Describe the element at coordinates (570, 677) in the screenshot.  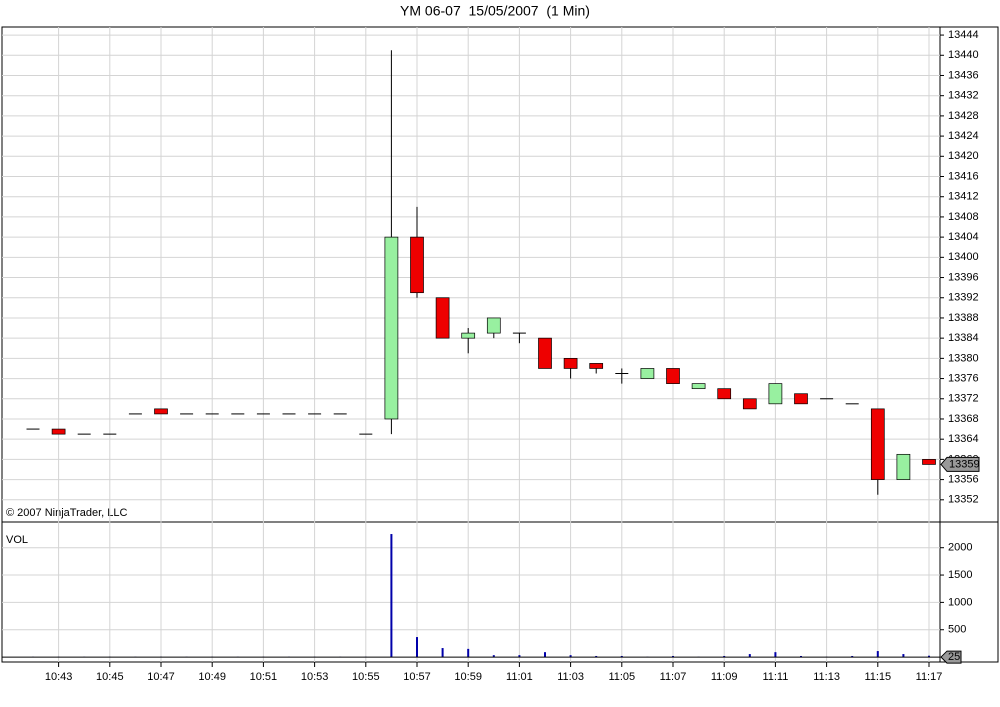
I see `x-tick-label: 11:03` at that location.